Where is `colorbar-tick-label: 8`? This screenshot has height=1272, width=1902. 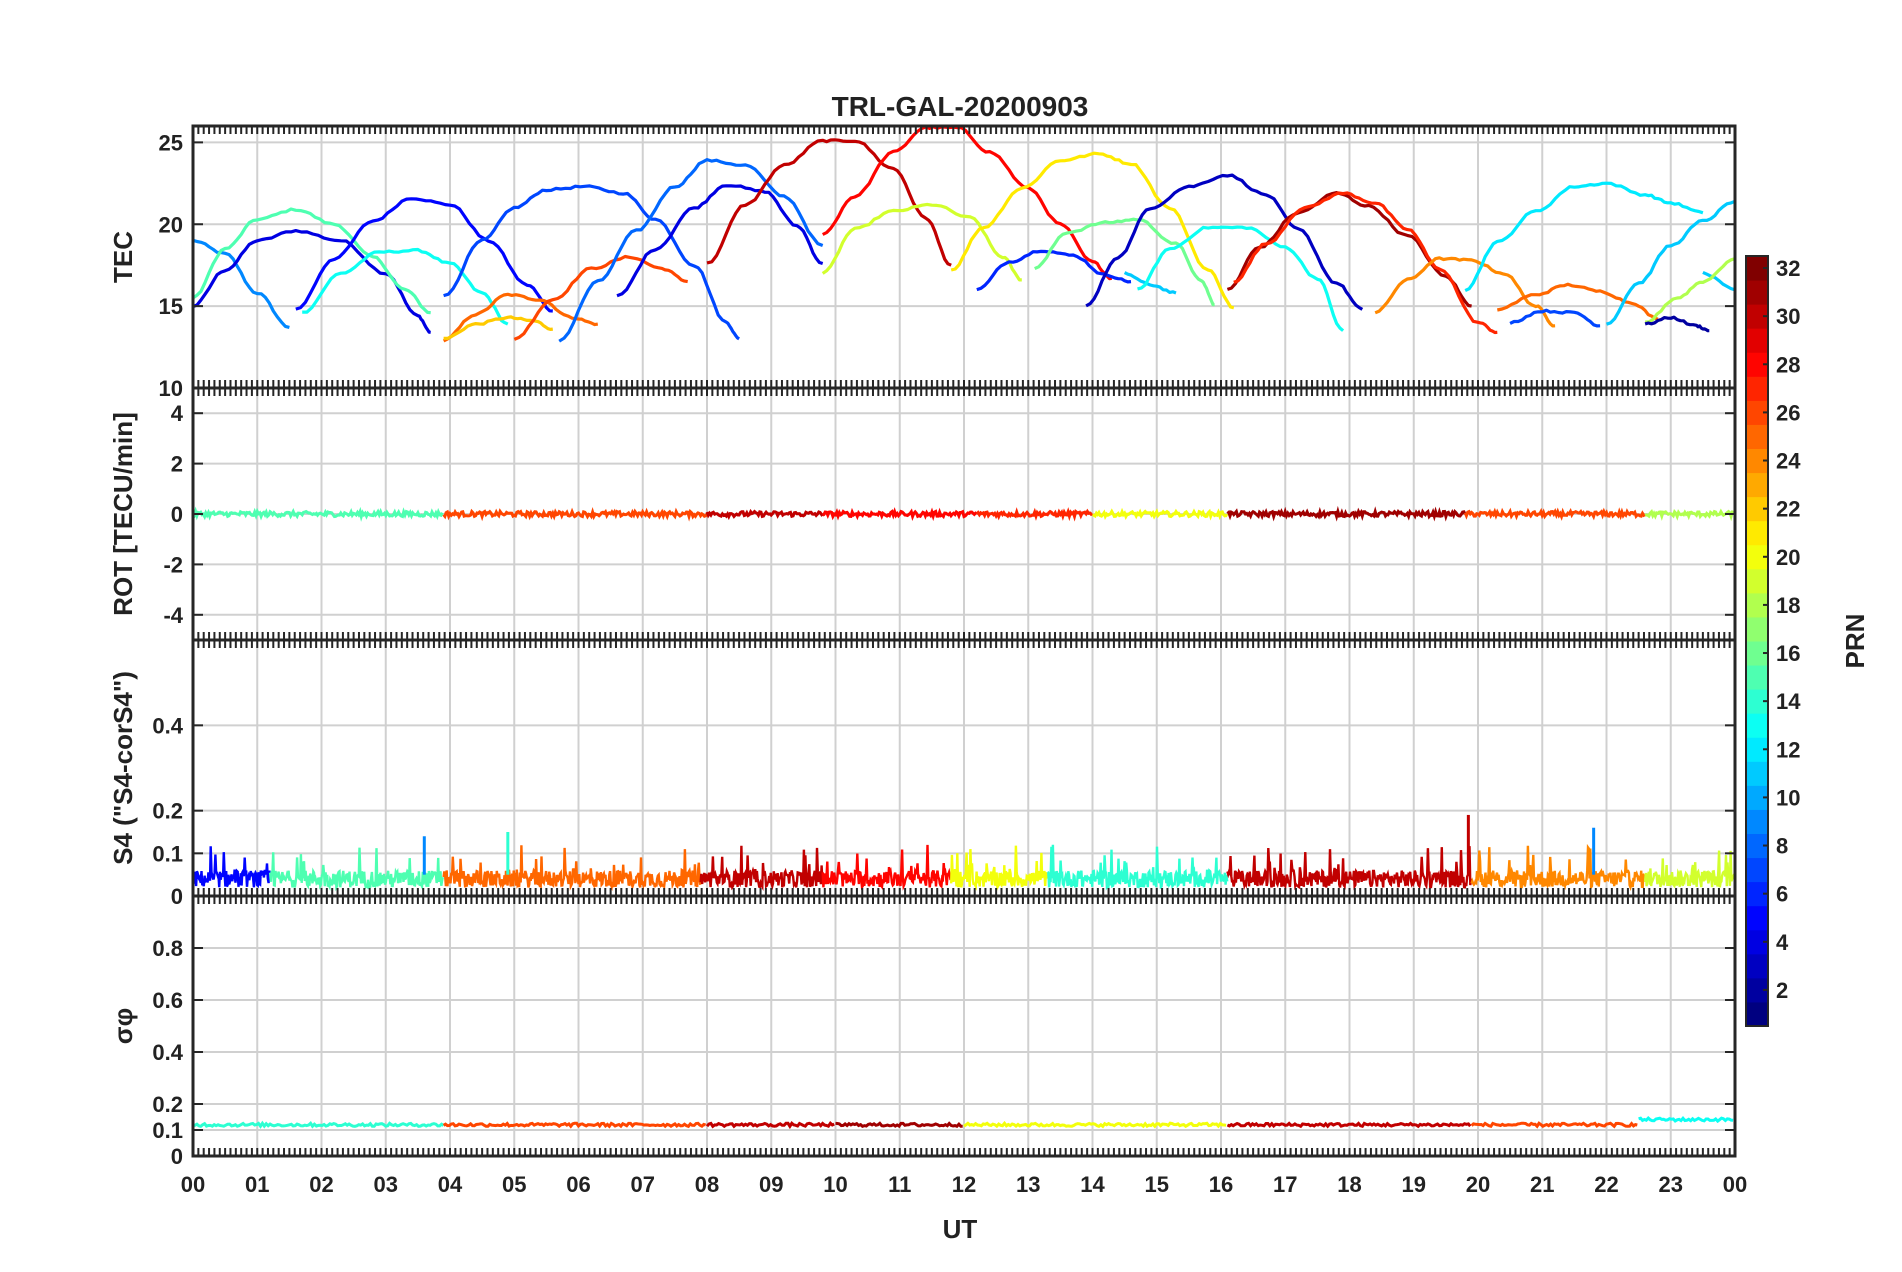
colorbar-tick-label: 8 is located at coordinates (1782, 846).